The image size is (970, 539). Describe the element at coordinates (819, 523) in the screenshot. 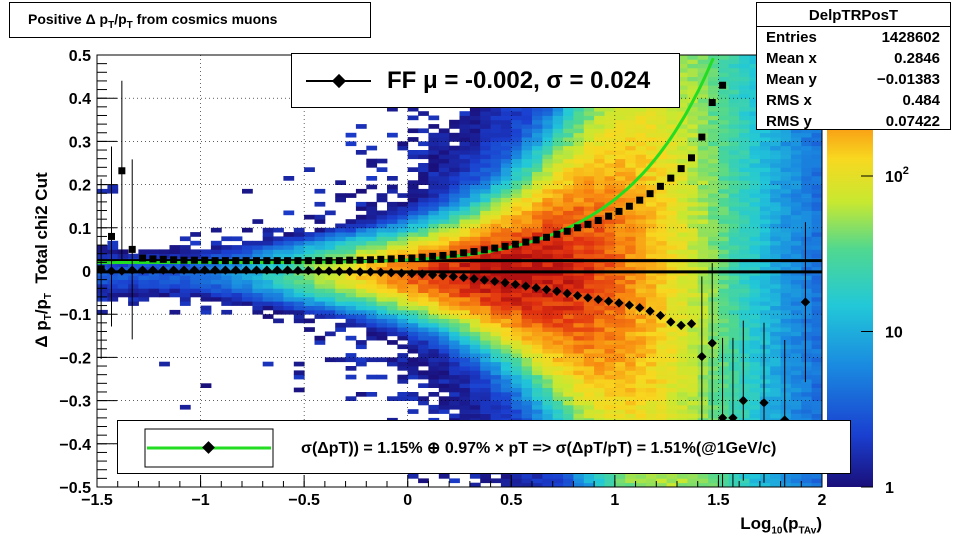

I see `x-axis-title-part: )` at that location.